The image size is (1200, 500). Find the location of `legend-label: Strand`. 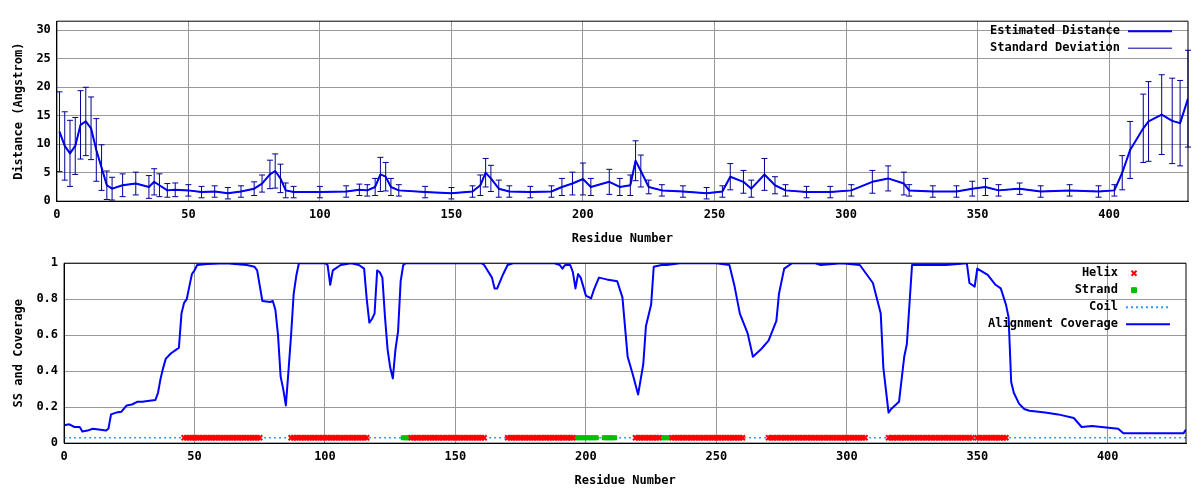

legend-label: Strand is located at coordinates (1096, 289).